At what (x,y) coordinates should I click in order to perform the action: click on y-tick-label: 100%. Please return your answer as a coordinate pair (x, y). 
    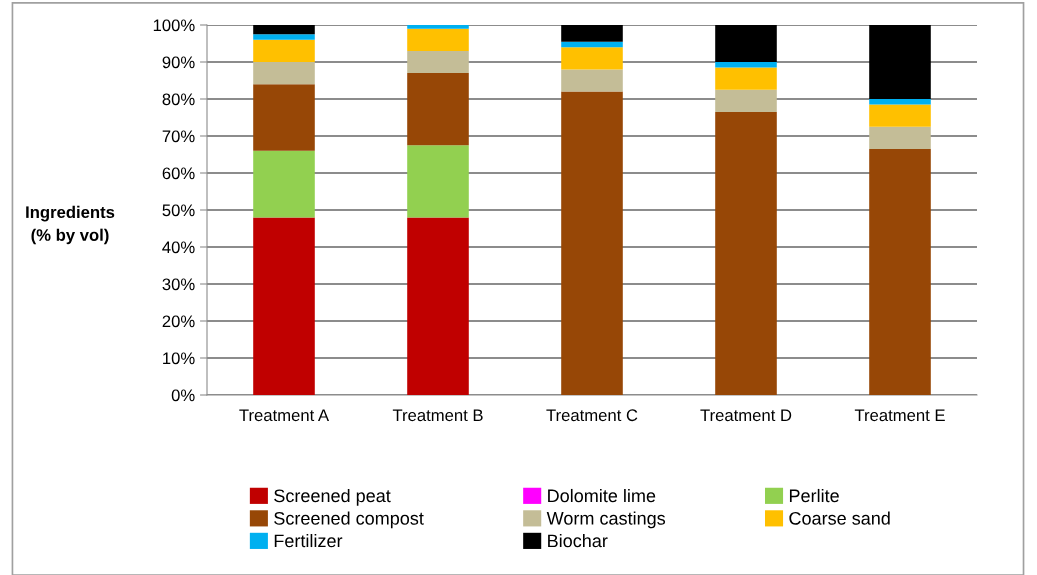
    Looking at the image, I should click on (174, 25).